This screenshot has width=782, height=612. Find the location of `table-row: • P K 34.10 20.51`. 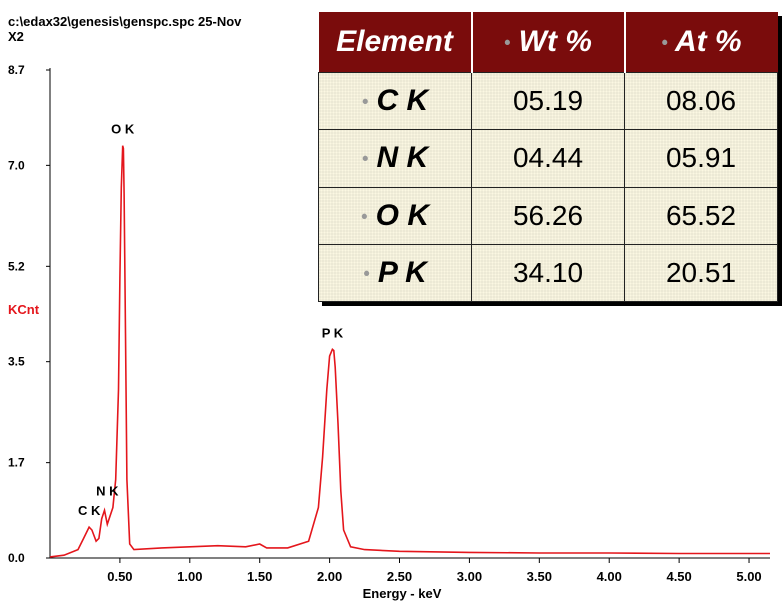

table-row: • P K 34.10 20.51 is located at coordinates (548, 273).